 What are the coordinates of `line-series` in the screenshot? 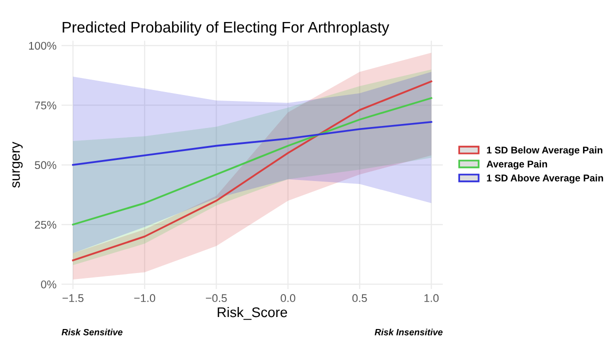 It's located at (252, 143).